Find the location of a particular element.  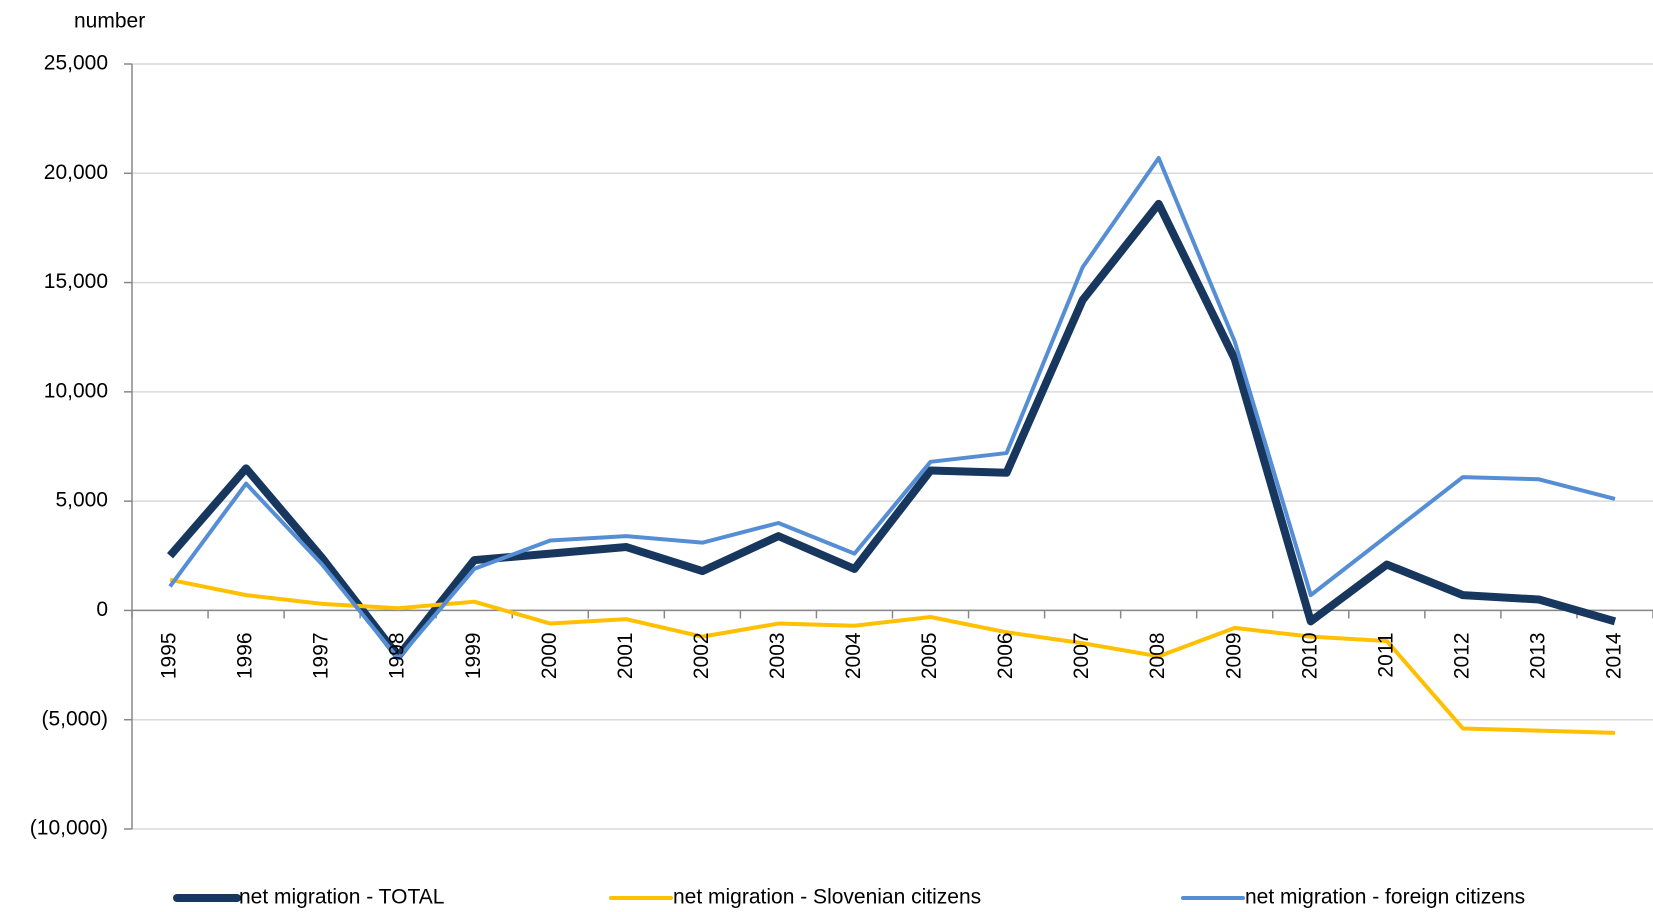

x-tick-label: 1995 is located at coordinates (169, 655).